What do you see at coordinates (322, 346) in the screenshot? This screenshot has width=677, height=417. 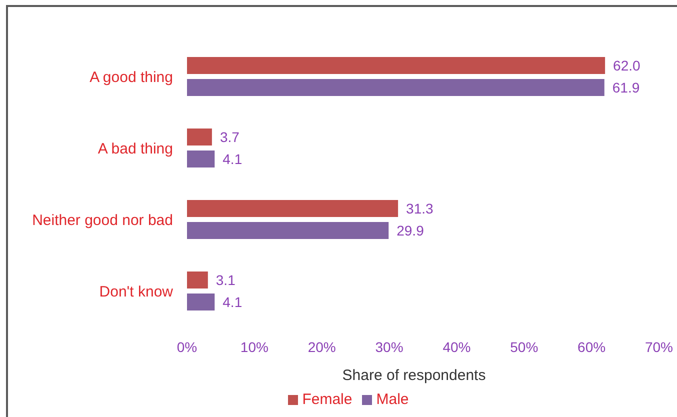 I see `x-tick-label: 20%` at bounding box center [322, 346].